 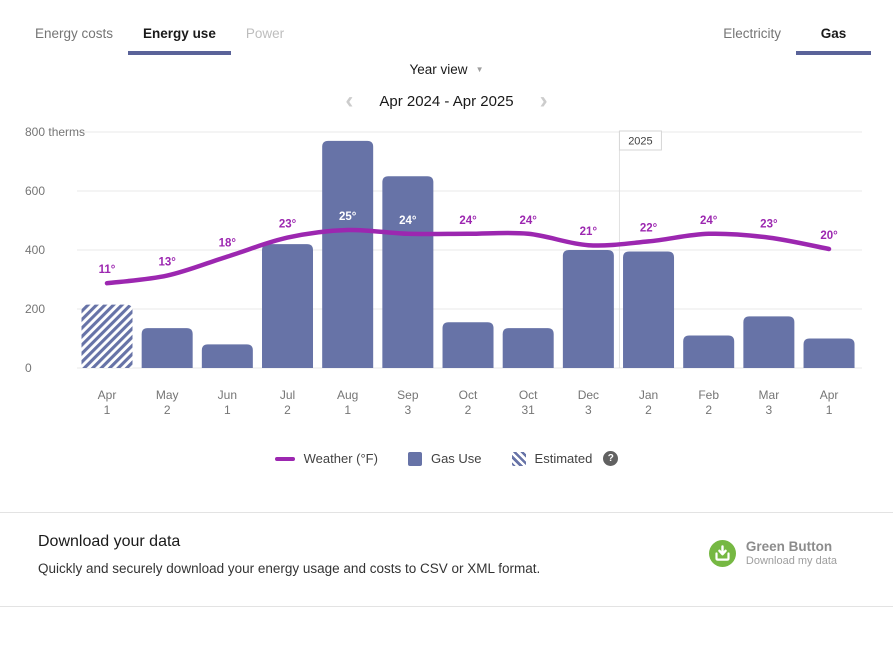 I want to click on temperature-label: 25°, so click(x=348, y=217).